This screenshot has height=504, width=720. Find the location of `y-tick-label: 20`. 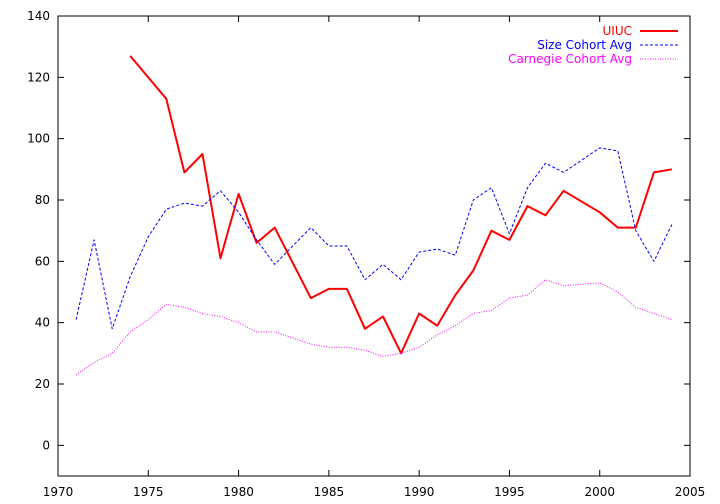

y-tick-label: 20 is located at coordinates (42, 384).